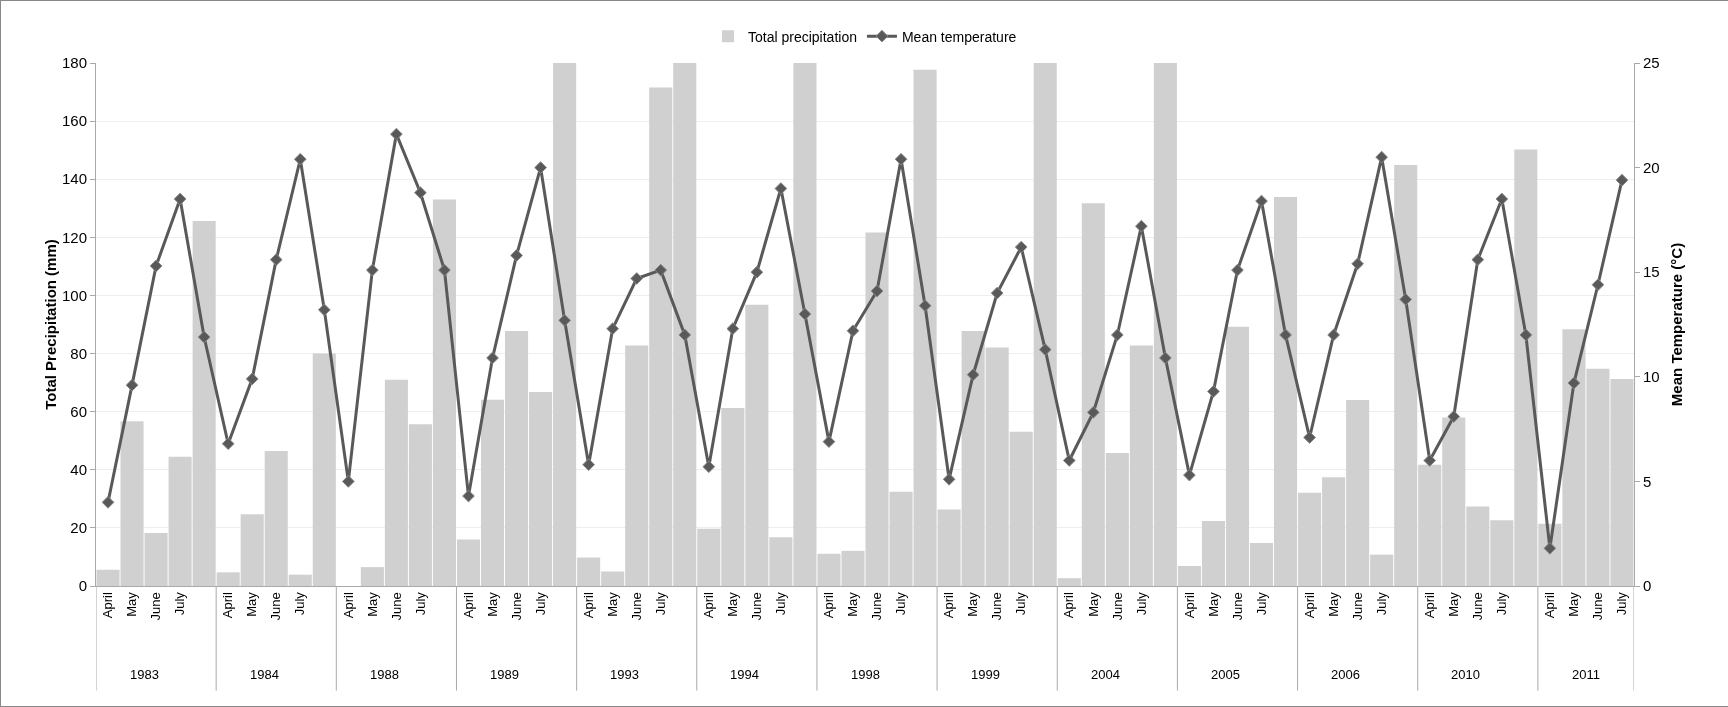  What do you see at coordinates (74, 295) in the screenshot?
I see `y-tick-label: 100` at bounding box center [74, 295].